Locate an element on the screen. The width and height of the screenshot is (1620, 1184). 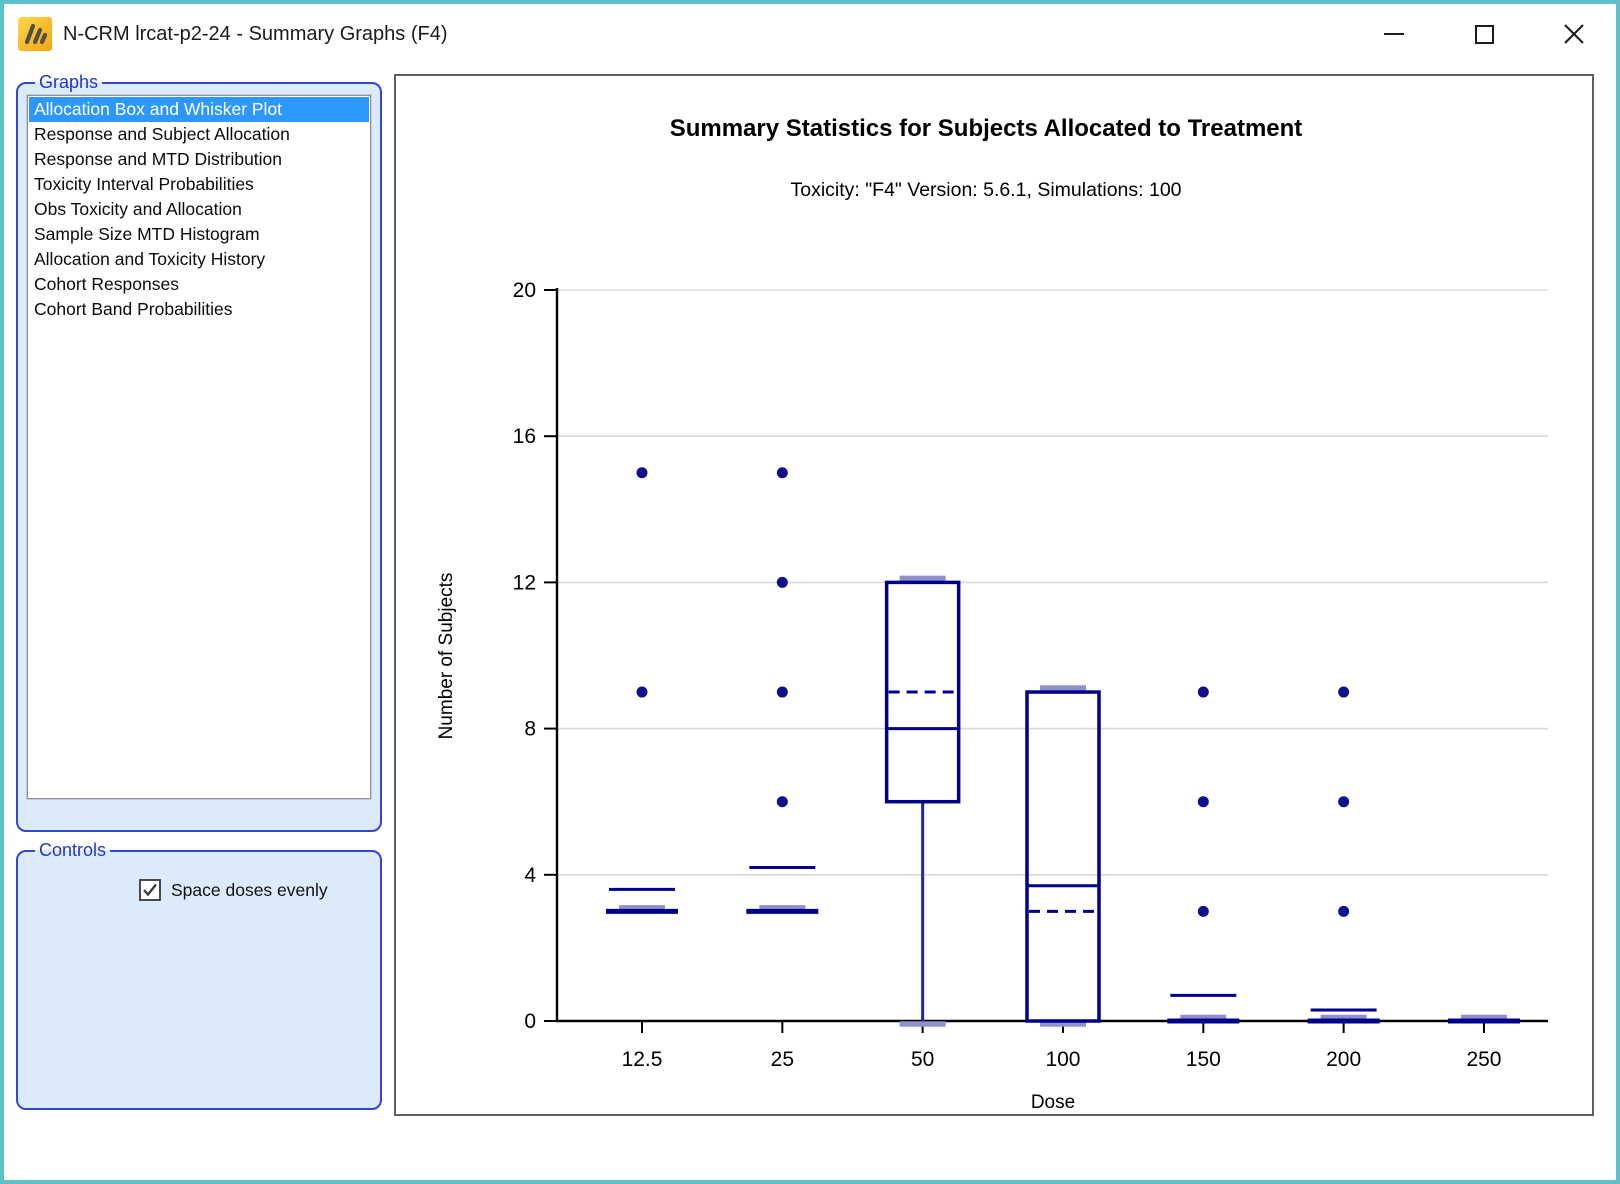
graph-list-item: Sample Size MTD Histogram is located at coordinates (147, 234).